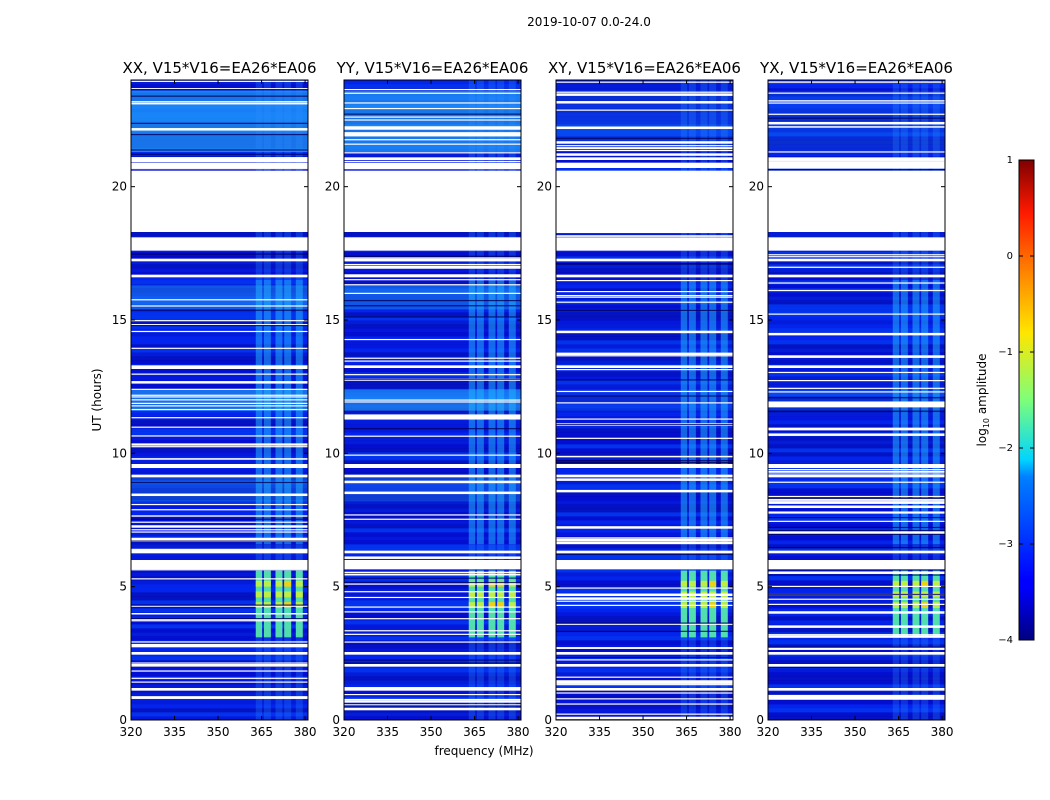  Describe the element at coordinates (982, 437) in the screenshot. I see `colorbar-label-base: log` at that location.